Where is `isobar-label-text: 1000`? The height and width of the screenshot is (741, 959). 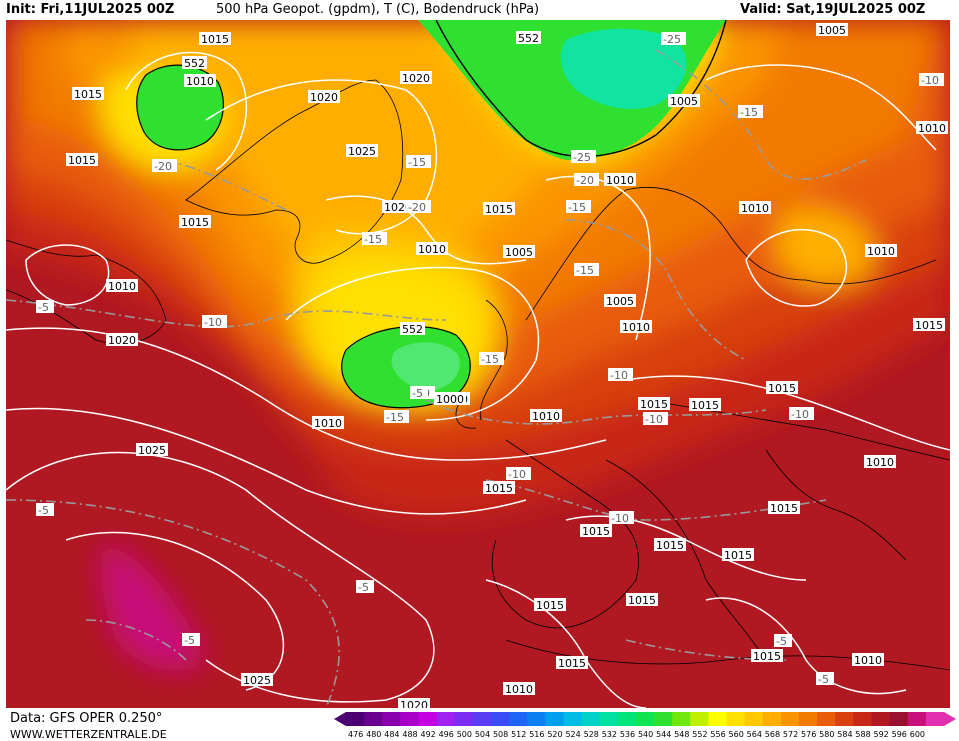
isobar-label-text: 1000 is located at coordinates (450, 399).